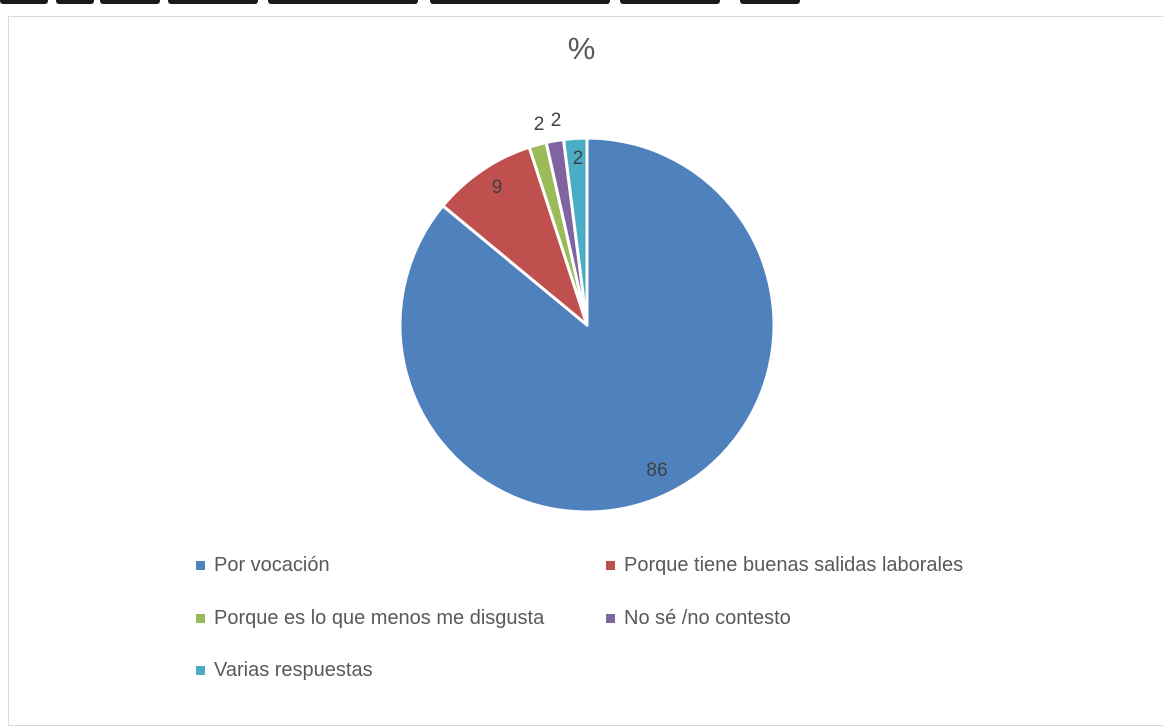 The height and width of the screenshot is (726, 1163). What do you see at coordinates (581, 6) in the screenshot?
I see `cropped-heading-strip` at bounding box center [581, 6].